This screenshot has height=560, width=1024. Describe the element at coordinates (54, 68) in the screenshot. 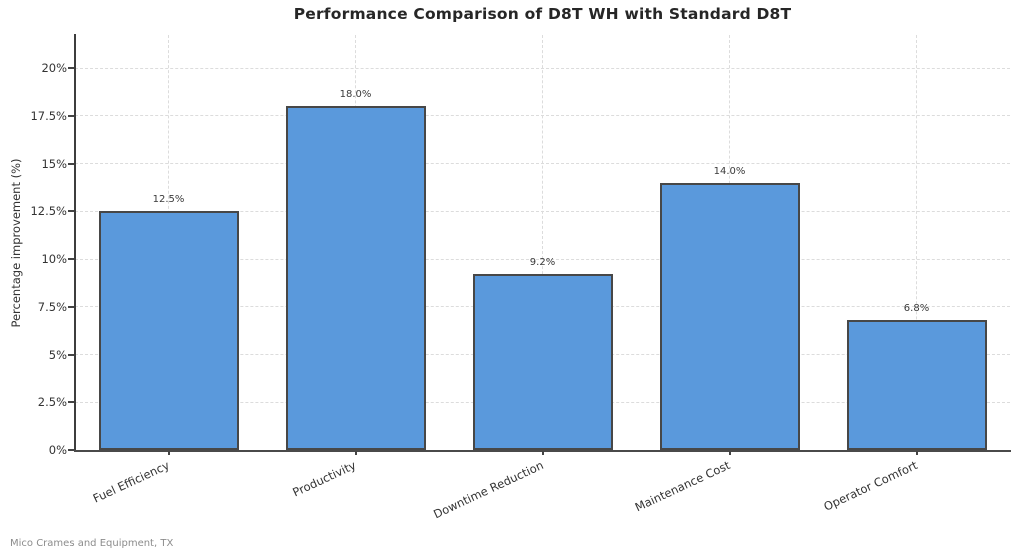

I see `y-tick-label: 20%` at that location.